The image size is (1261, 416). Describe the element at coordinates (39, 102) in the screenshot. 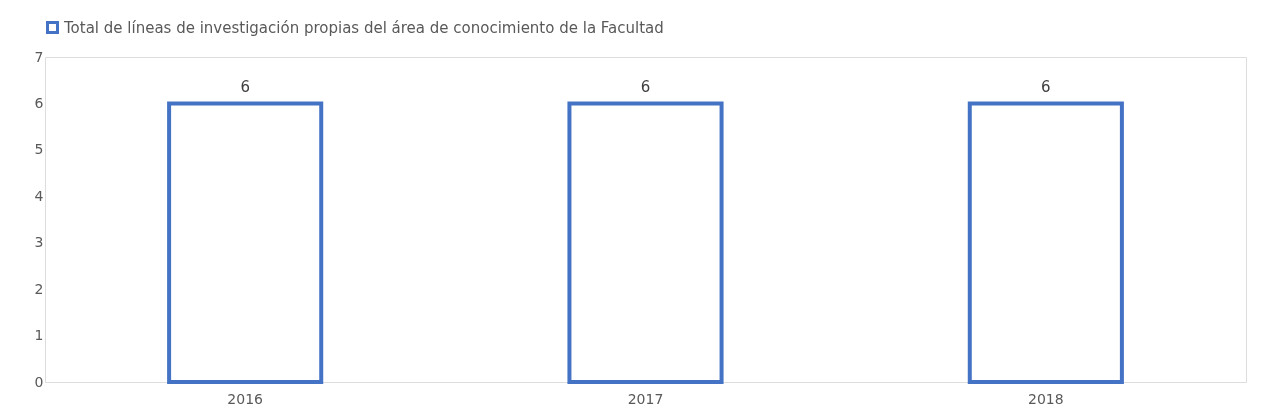

I see `y-tick-label: 6` at that location.